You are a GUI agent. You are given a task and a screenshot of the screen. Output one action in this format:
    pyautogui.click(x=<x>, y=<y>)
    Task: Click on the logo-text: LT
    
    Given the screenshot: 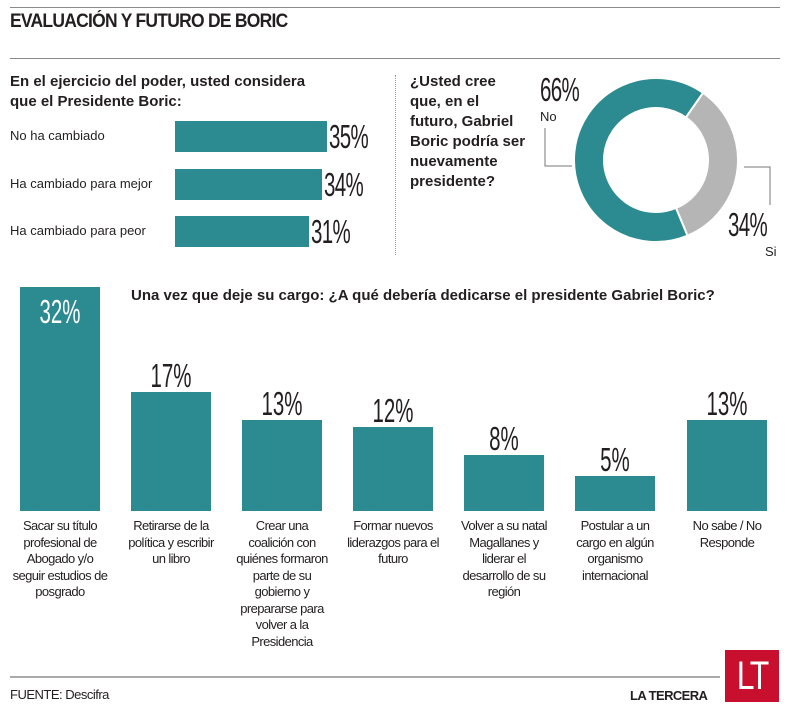 What is the action you would take?
    pyautogui.click(x=753, y=676)
    